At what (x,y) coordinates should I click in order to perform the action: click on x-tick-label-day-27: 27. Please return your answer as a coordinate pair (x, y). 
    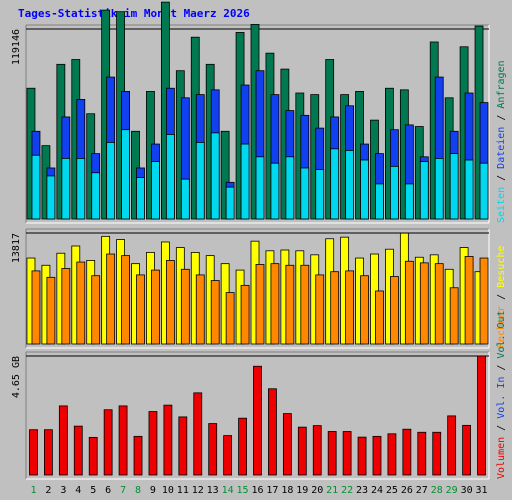
    Looking at the image, I should click on (422, 490).